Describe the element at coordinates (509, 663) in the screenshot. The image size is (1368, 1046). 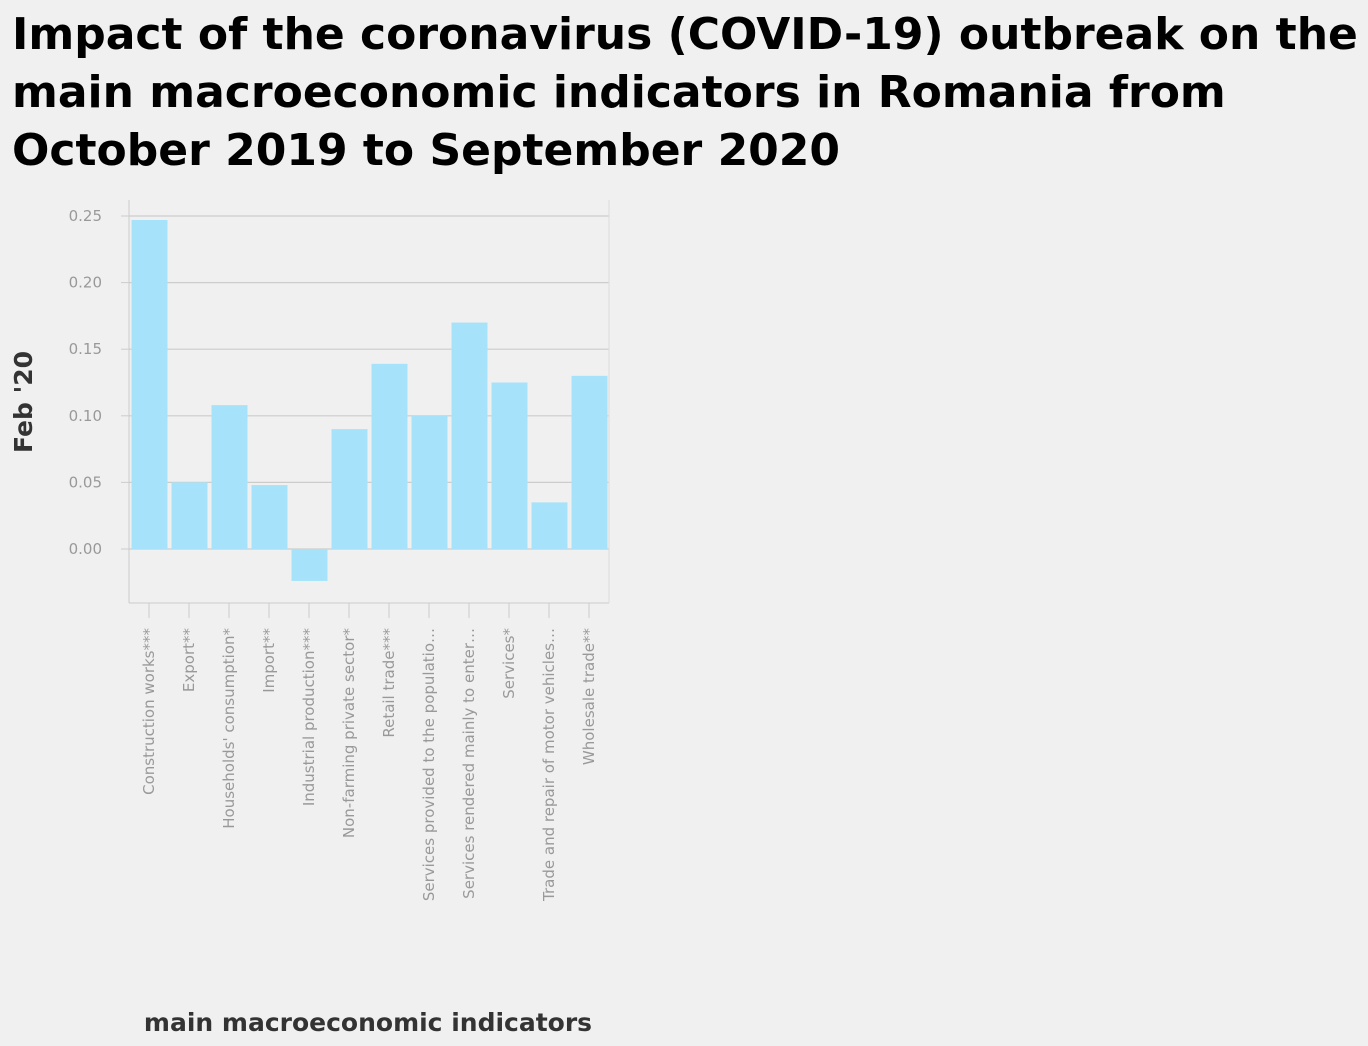
I see `x-tick-label: Services*` at that location.